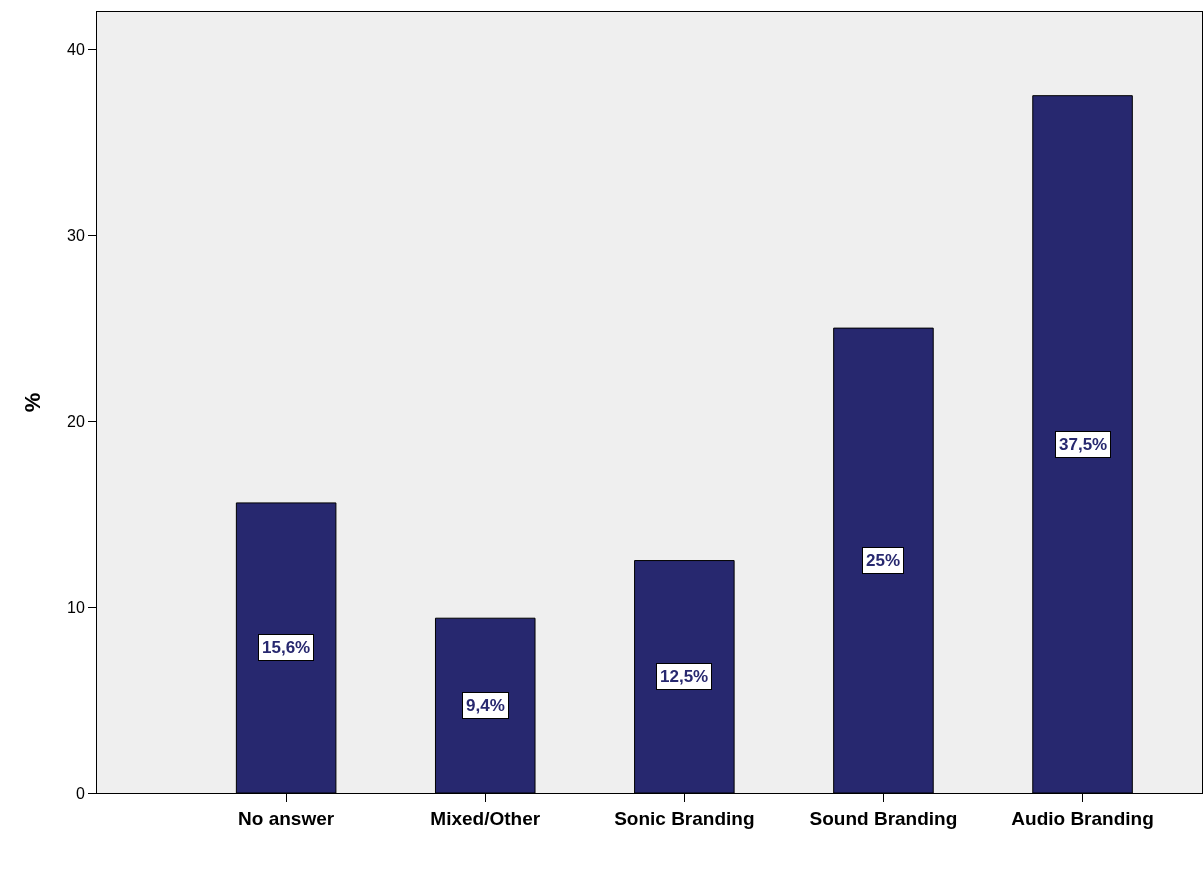 The height and width of the screenshot is (869, 1203). Describe the element at coordinates (76, 607) in the screenshot. I see `y-tick-label: 10` at that location.